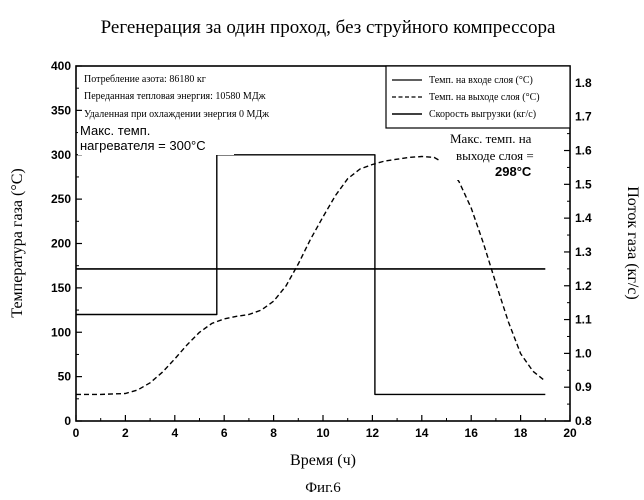 The image size is (644, 500). I want to click on x-tick-label-2: 4, so click(174, 433).